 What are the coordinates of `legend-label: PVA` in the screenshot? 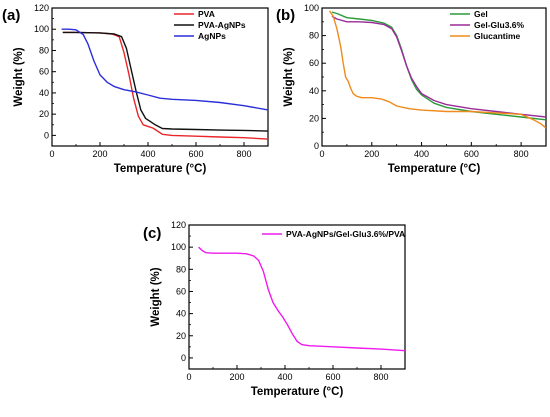 It's located at (206, 14).